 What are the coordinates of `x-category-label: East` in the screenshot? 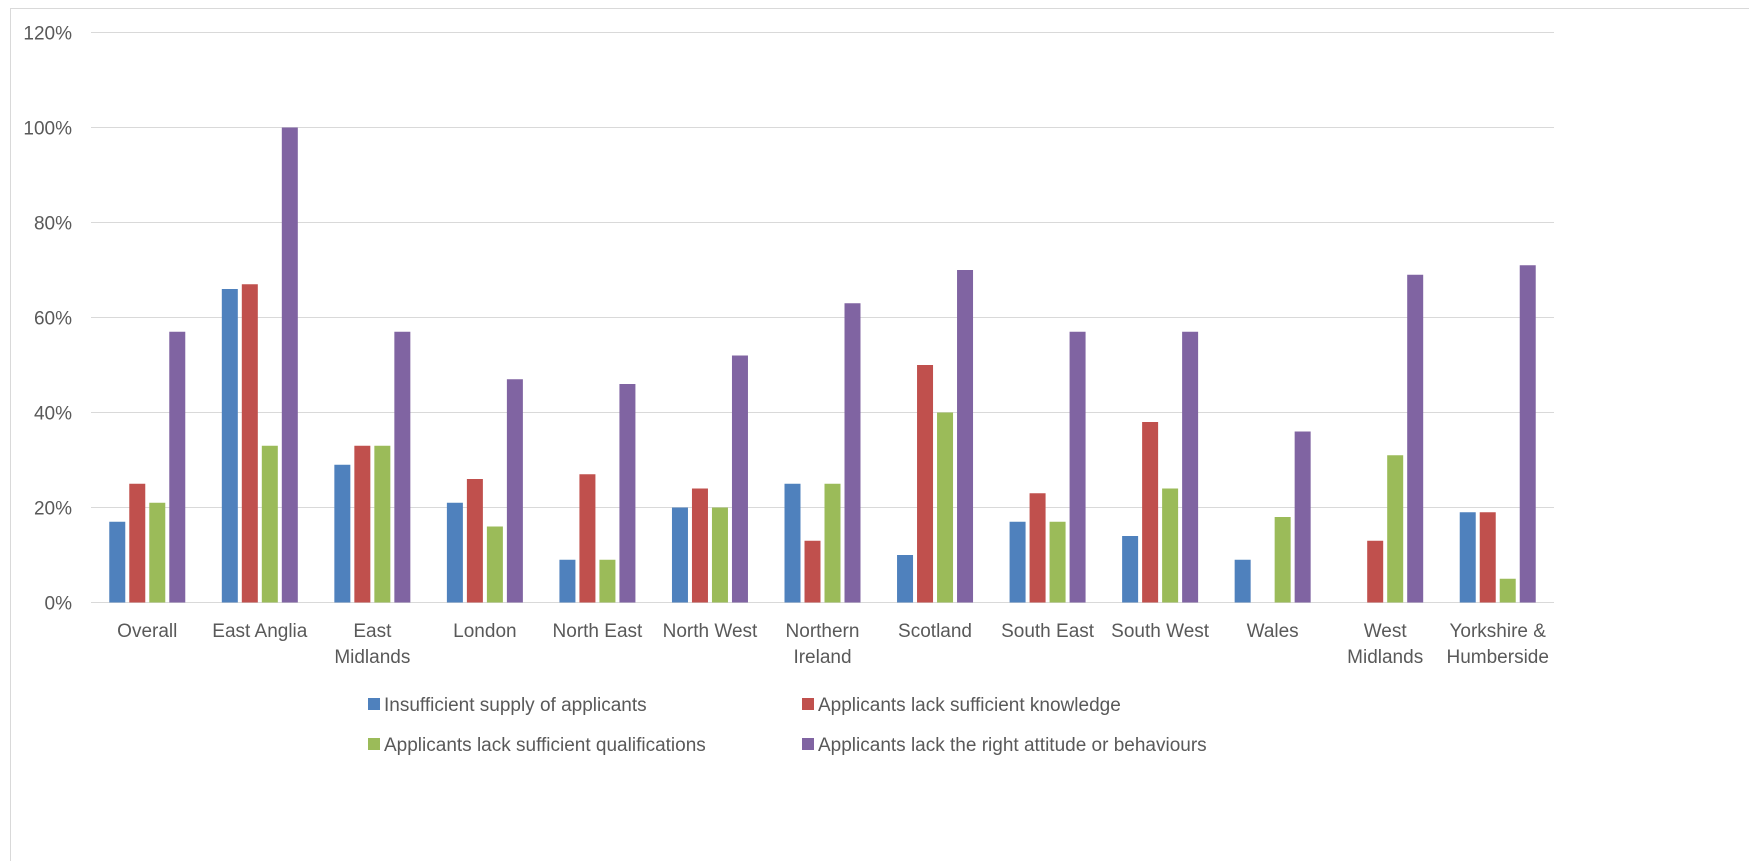 It's located at (372, 631).